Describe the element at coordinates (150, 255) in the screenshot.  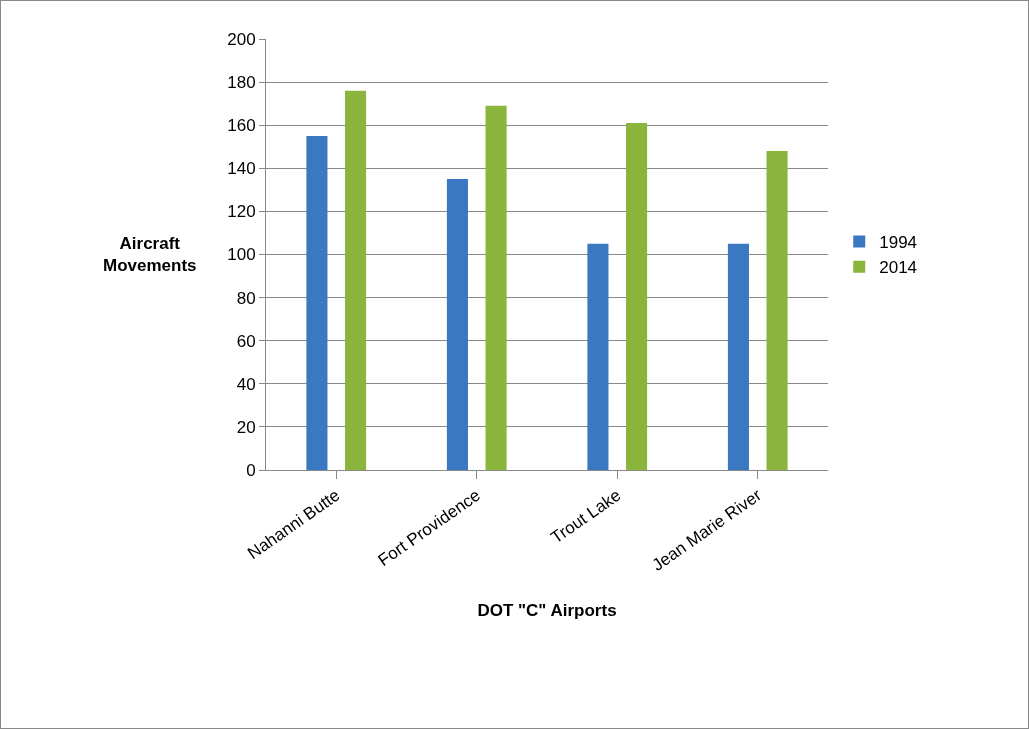
I see `y-axis-title: Aircraft Movements` at that location.